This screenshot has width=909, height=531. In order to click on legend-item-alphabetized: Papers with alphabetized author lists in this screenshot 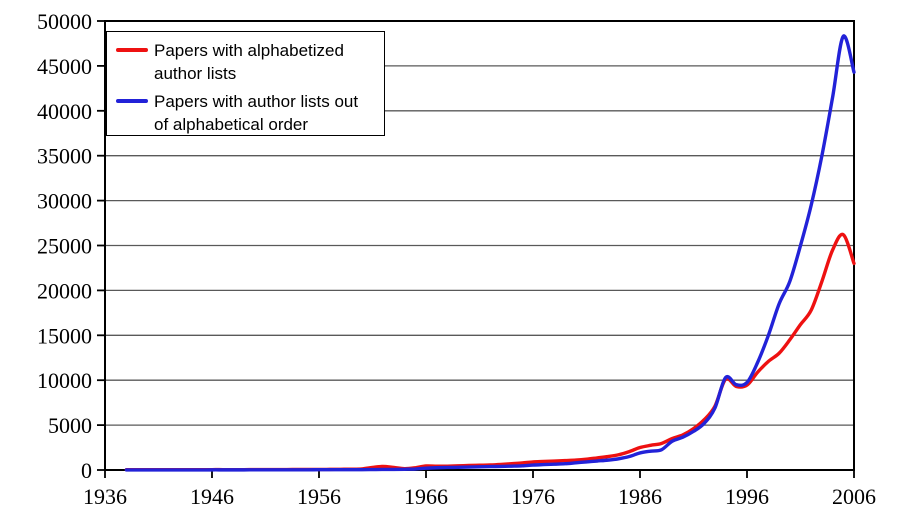, I will do `click(250, 62)`.